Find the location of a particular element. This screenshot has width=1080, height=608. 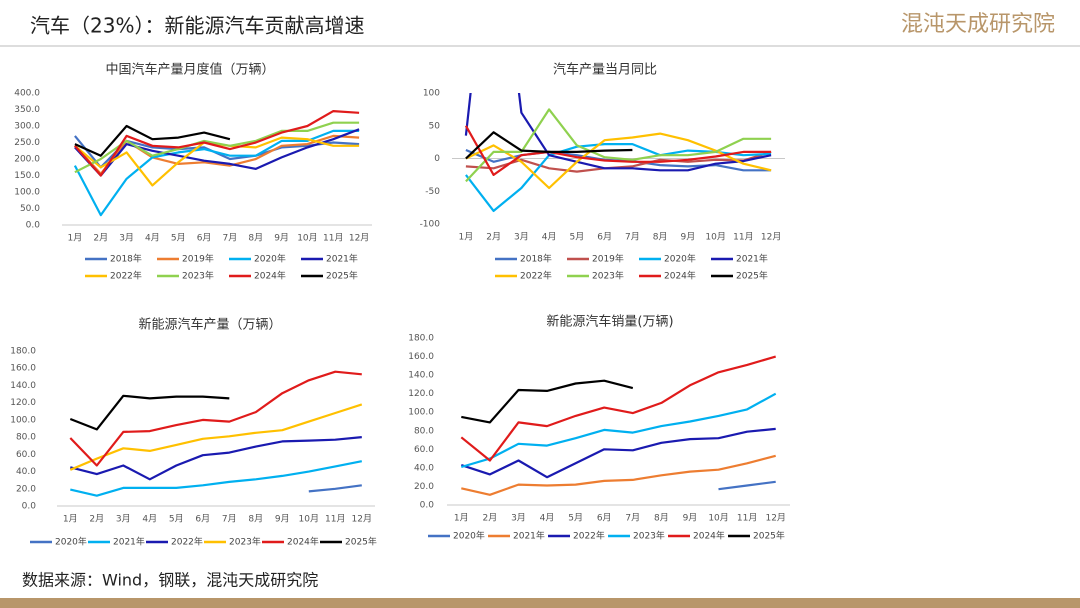

legend-label: 2019年 is located at coordinates (608, 259).